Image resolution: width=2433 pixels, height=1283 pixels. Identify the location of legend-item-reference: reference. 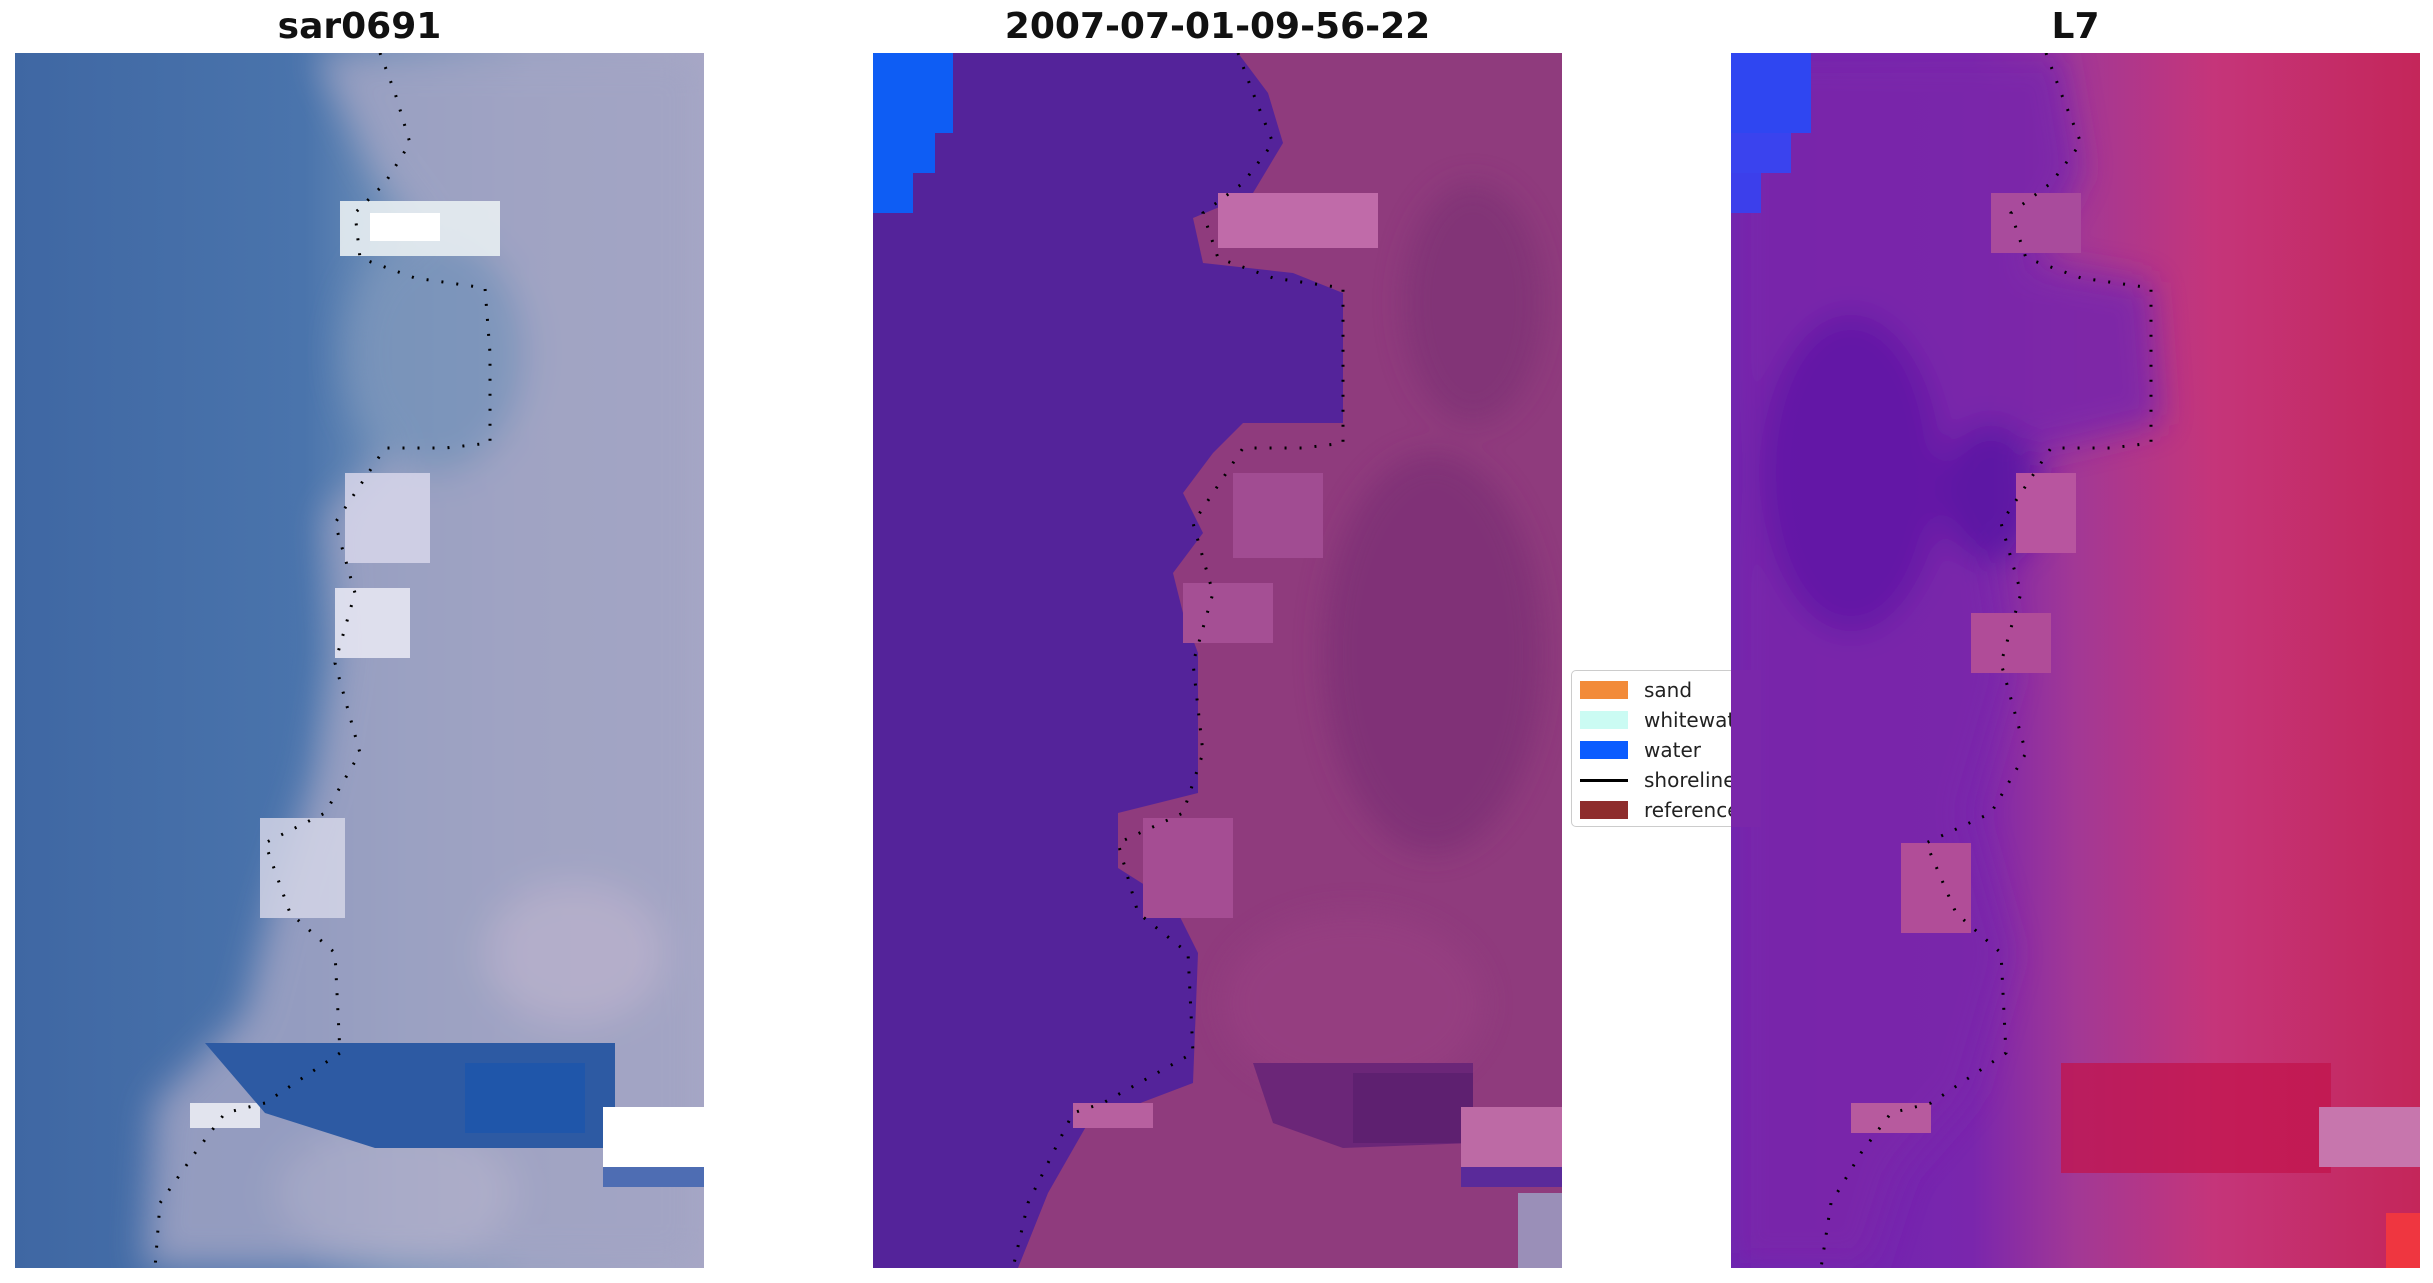
(1660, 810).